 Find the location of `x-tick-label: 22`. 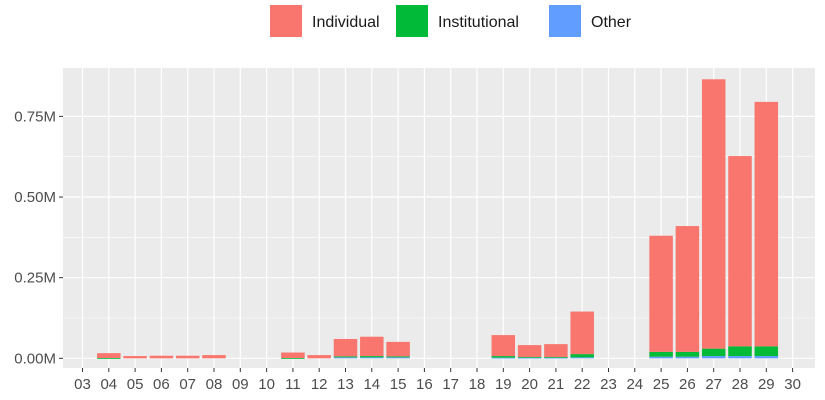

x-tick-label: 22 is located at coordinates (582, 384).